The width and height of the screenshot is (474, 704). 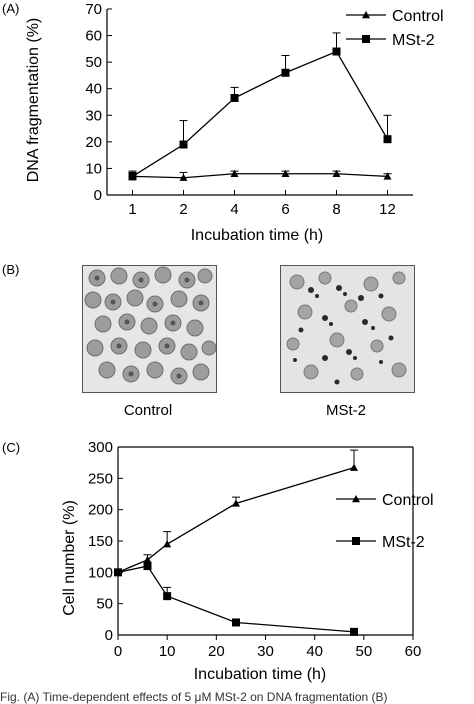 I want to click on chart-a-y-tick-label: 50, so click(x=93, y=62).